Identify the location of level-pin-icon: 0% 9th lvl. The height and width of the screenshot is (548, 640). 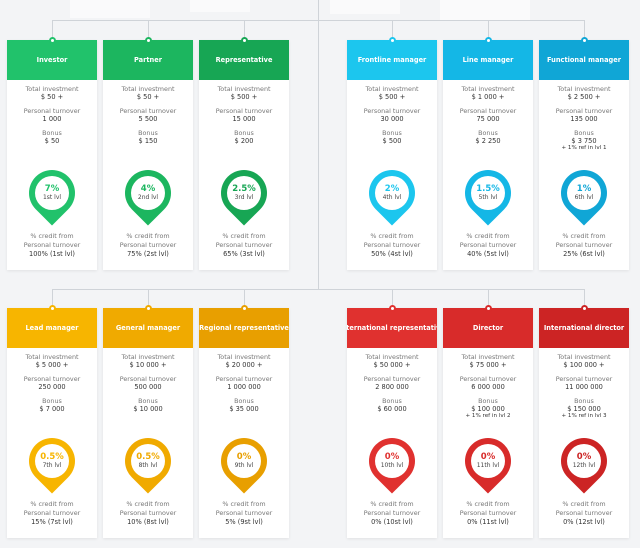
(244, 461).